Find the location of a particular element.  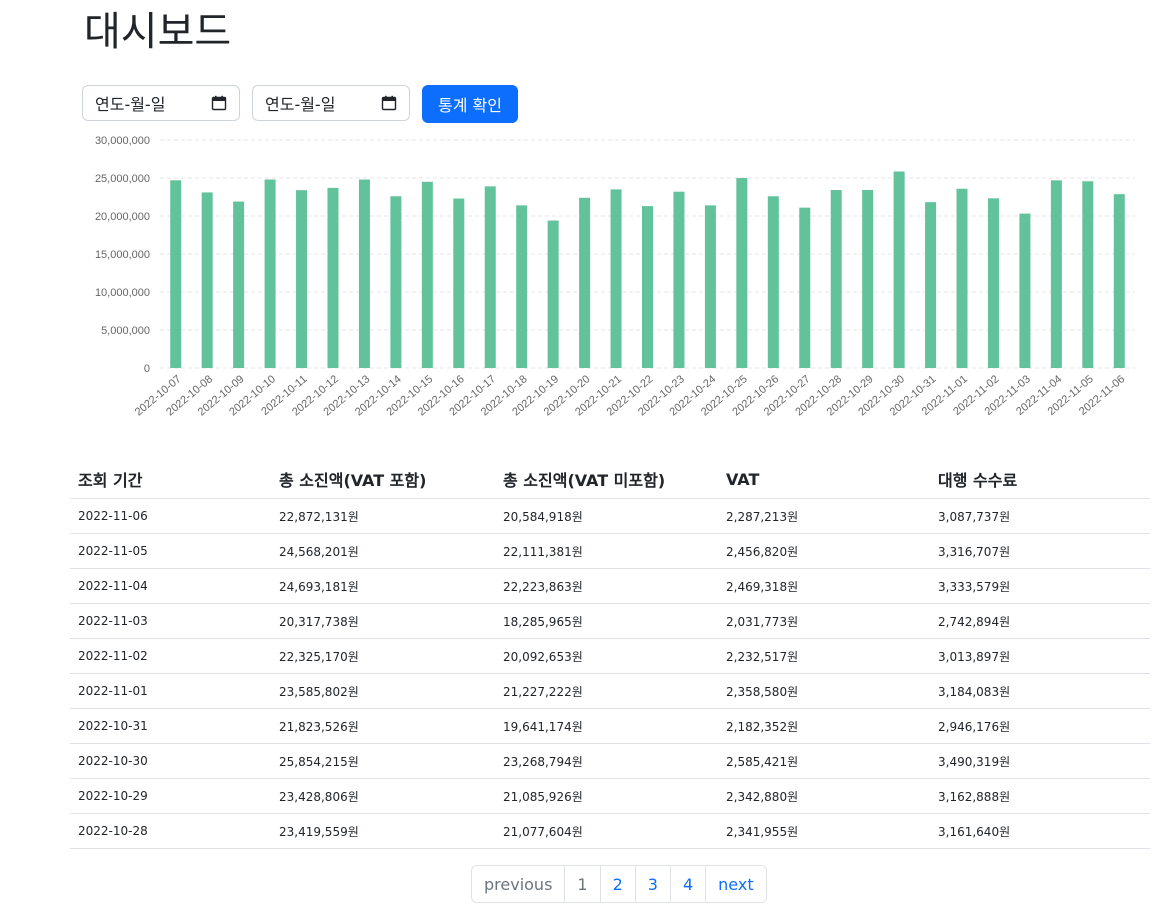

table-cell: 25,854,215원 is located at coordinates (383, 761).